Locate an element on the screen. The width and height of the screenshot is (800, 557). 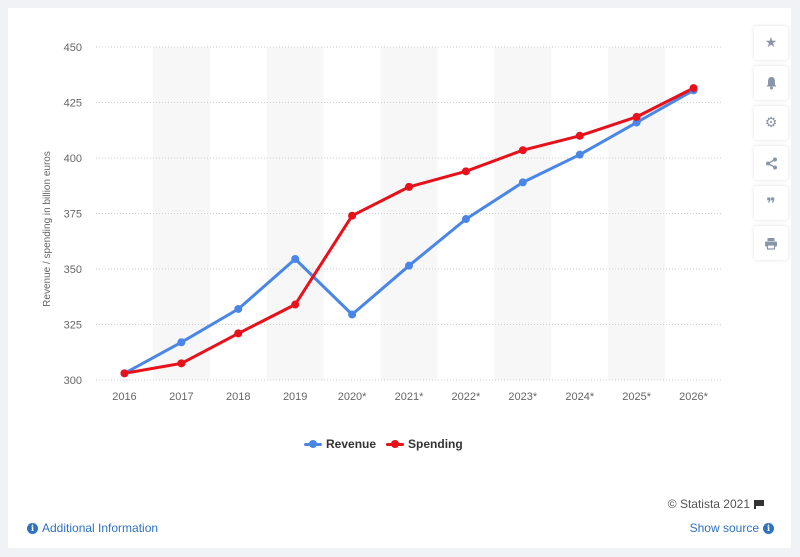
legend-item-spending: Spending is located at coordinates (424, 444).